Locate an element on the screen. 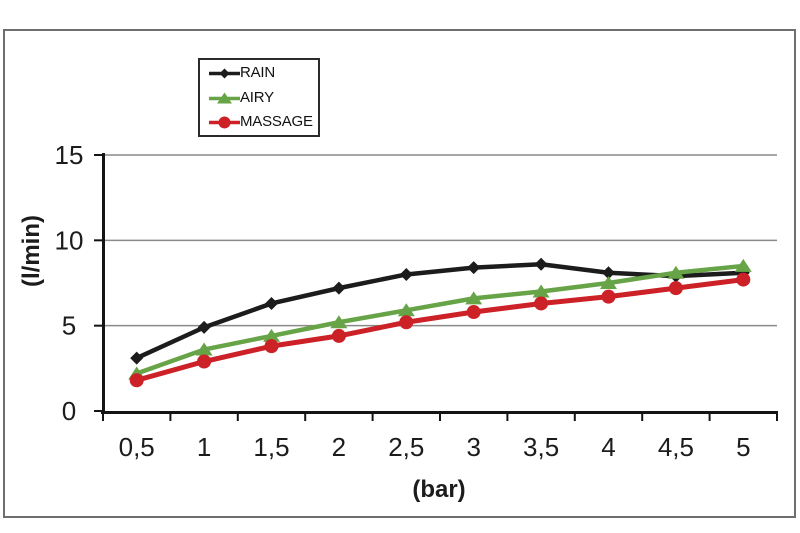 The image size is (800, 533). y-axis-title: (l/min) is located at coordinates (31, 251).